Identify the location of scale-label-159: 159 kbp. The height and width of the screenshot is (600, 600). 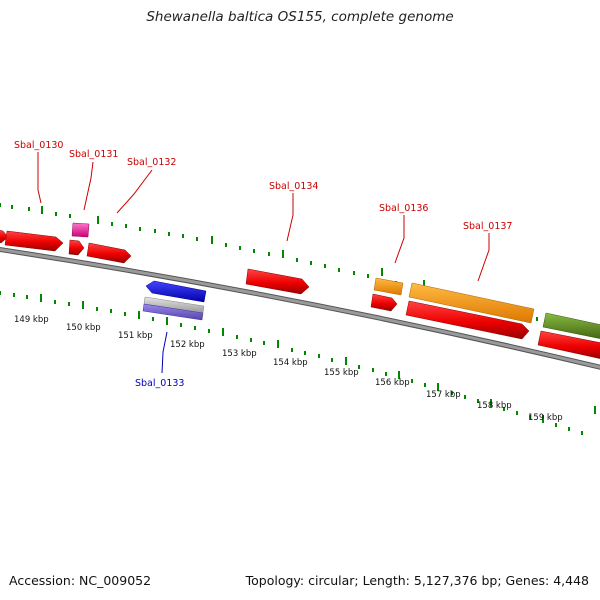
(545, 418).